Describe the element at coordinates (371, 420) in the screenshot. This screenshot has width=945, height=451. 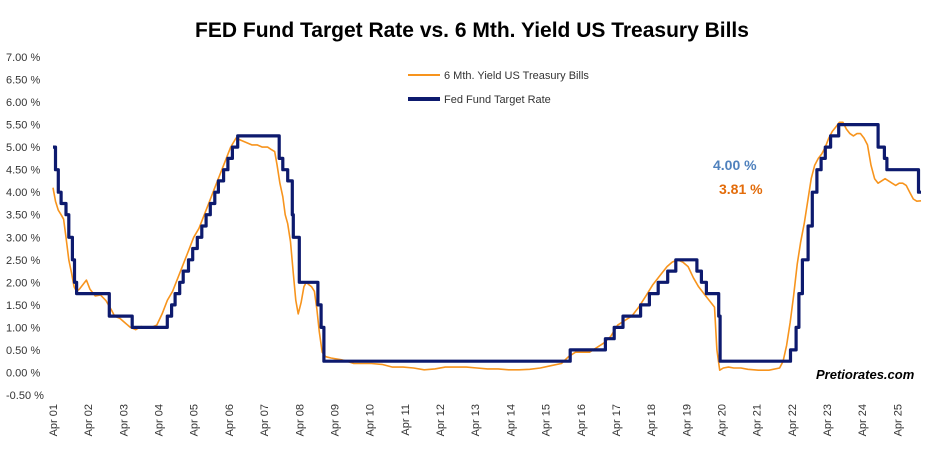
I see `x-tick-label: Apr 10` at that location.